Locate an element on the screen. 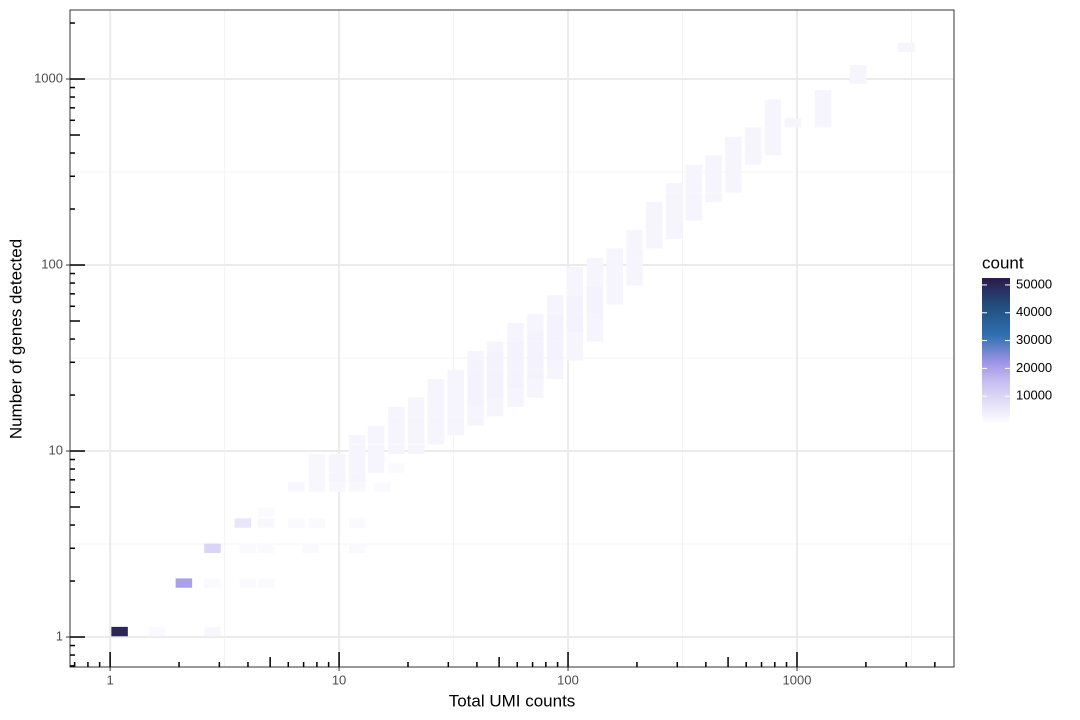 This screenshot has height=720, width=1080. y-tick-label: 10 is located at coordinates (56, 449).